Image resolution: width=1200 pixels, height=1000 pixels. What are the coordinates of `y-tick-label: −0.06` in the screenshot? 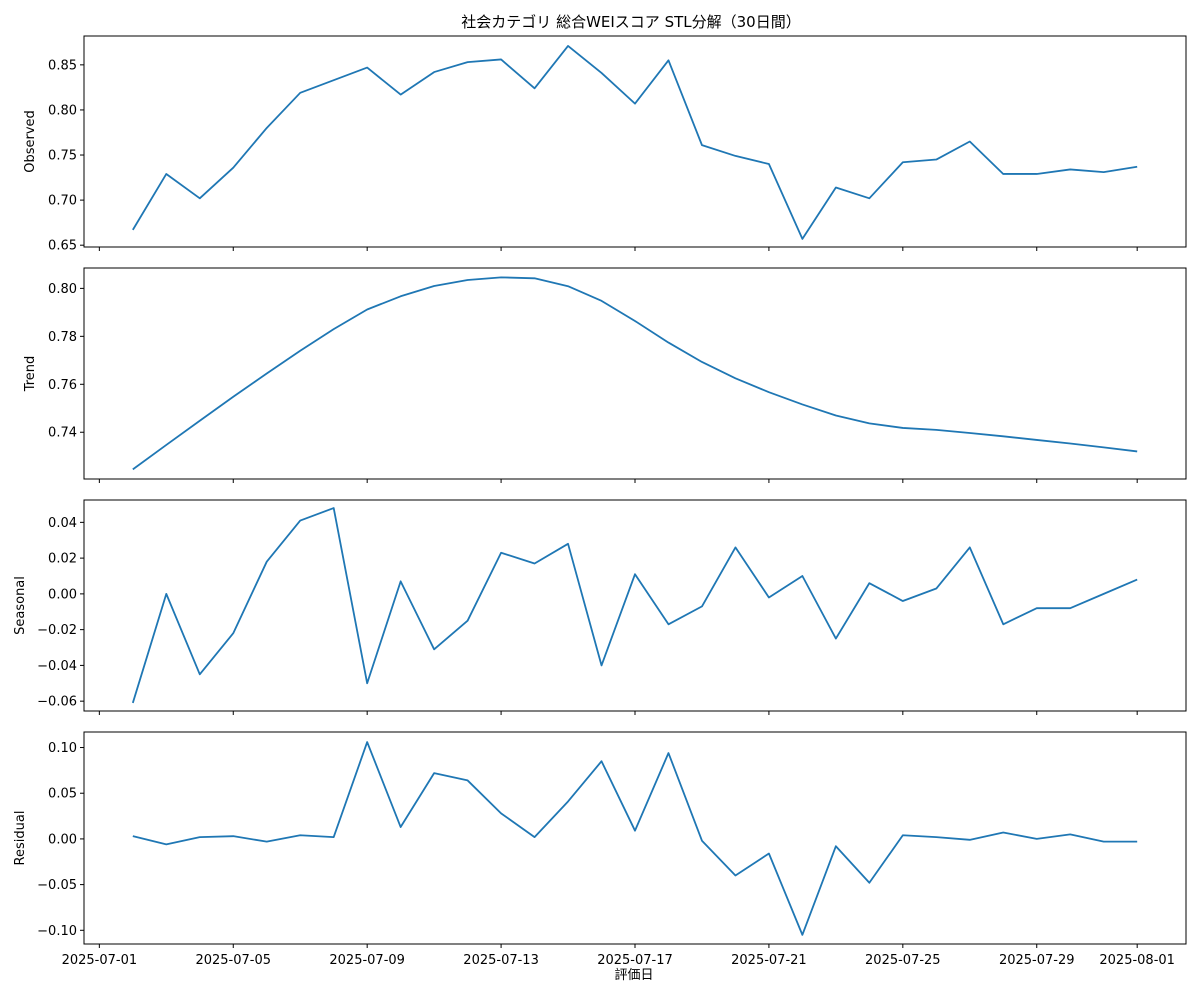 It's located at (57, 702).